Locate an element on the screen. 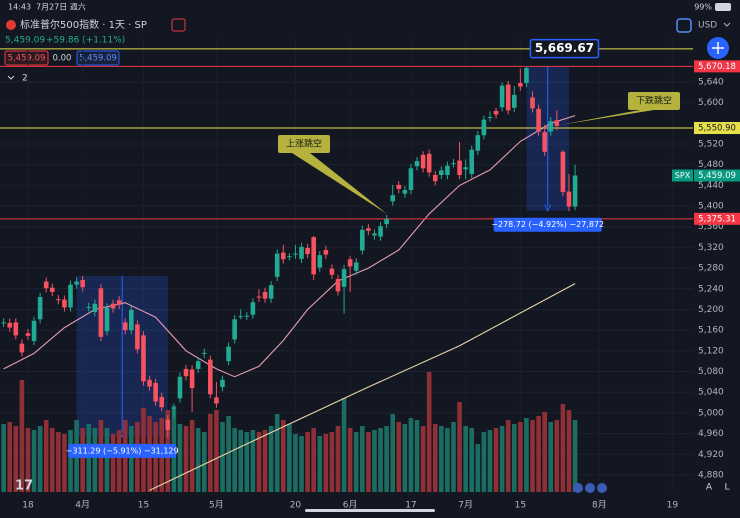 The width and height of the screenshot is (740, 518). x-tick-label: 15 is located at coordinates (143, 506).